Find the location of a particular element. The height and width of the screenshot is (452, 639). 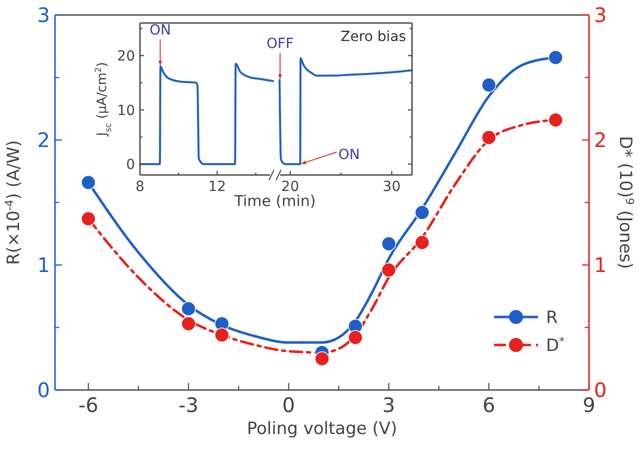

x-tick-label: 8 is located at coordinates (140, 187).